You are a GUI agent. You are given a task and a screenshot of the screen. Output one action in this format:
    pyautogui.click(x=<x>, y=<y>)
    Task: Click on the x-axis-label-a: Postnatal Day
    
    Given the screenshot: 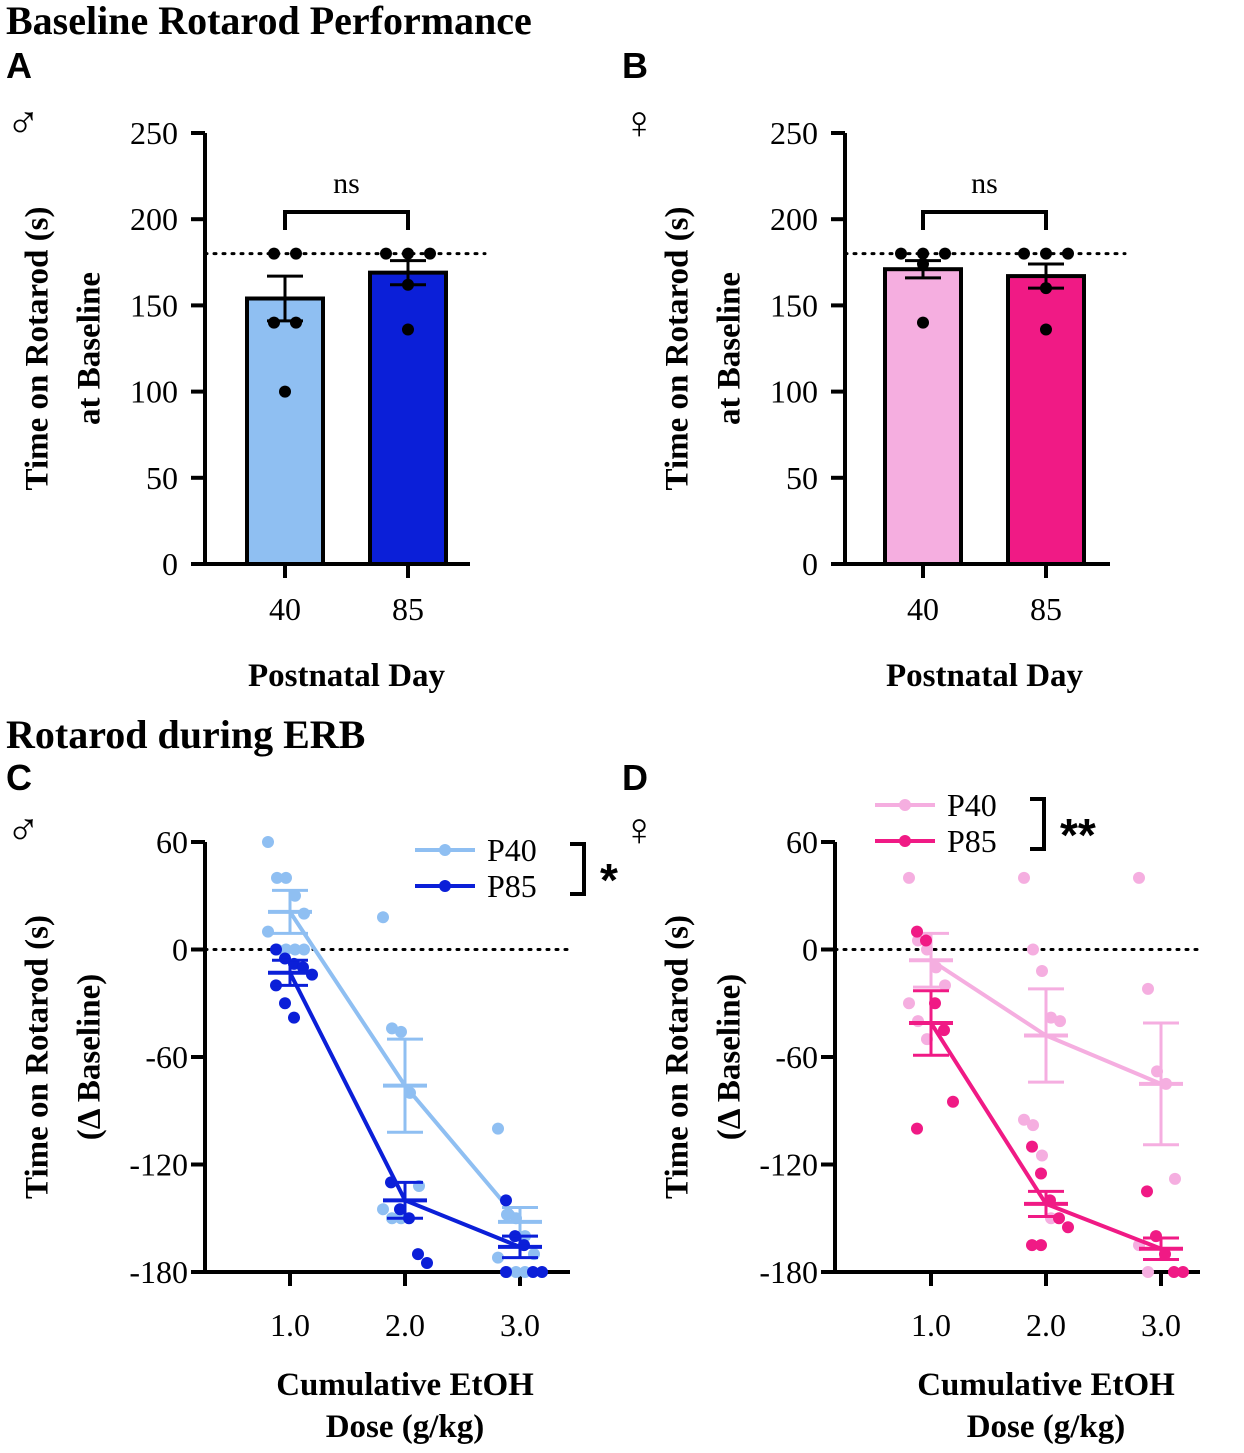 What is the action you would take?
    pyautogui.click(x=347, y=676)
    